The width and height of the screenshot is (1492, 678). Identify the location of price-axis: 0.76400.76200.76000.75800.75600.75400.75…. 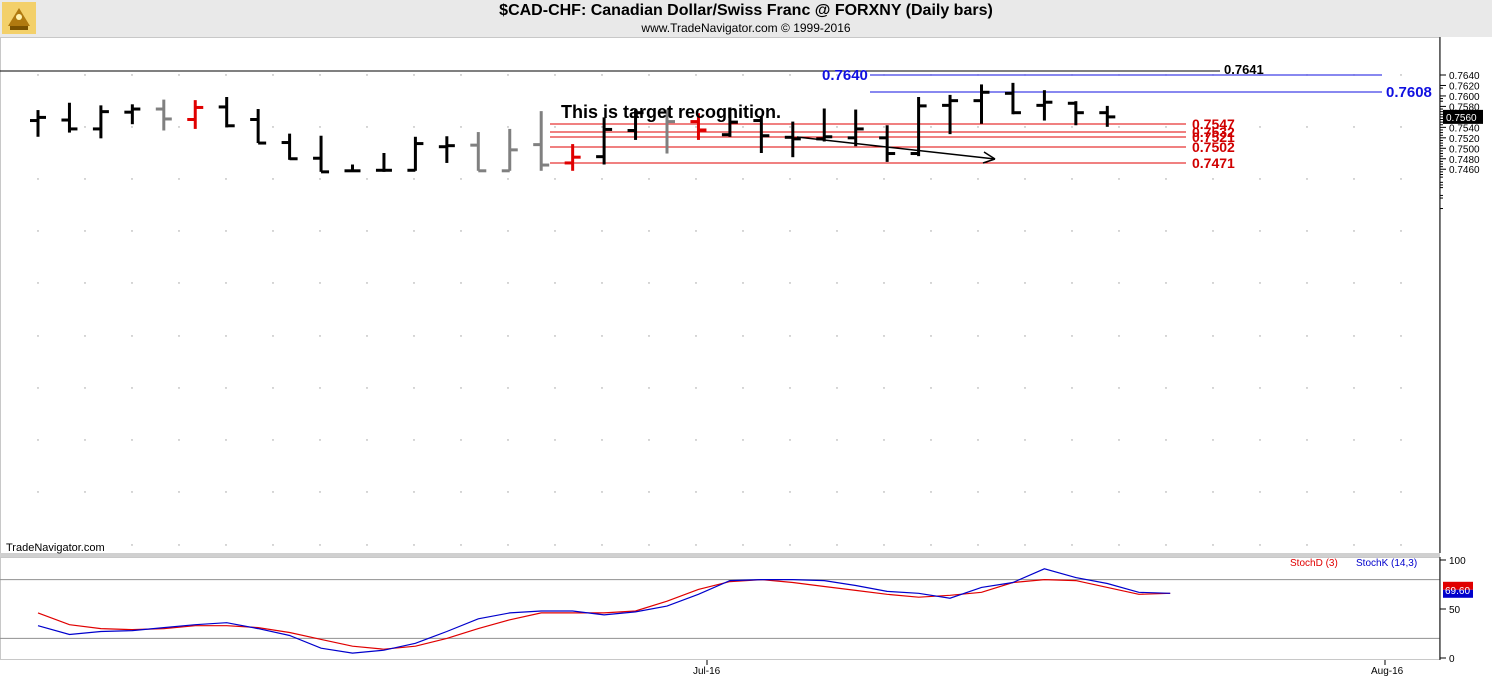
(1461, 295).